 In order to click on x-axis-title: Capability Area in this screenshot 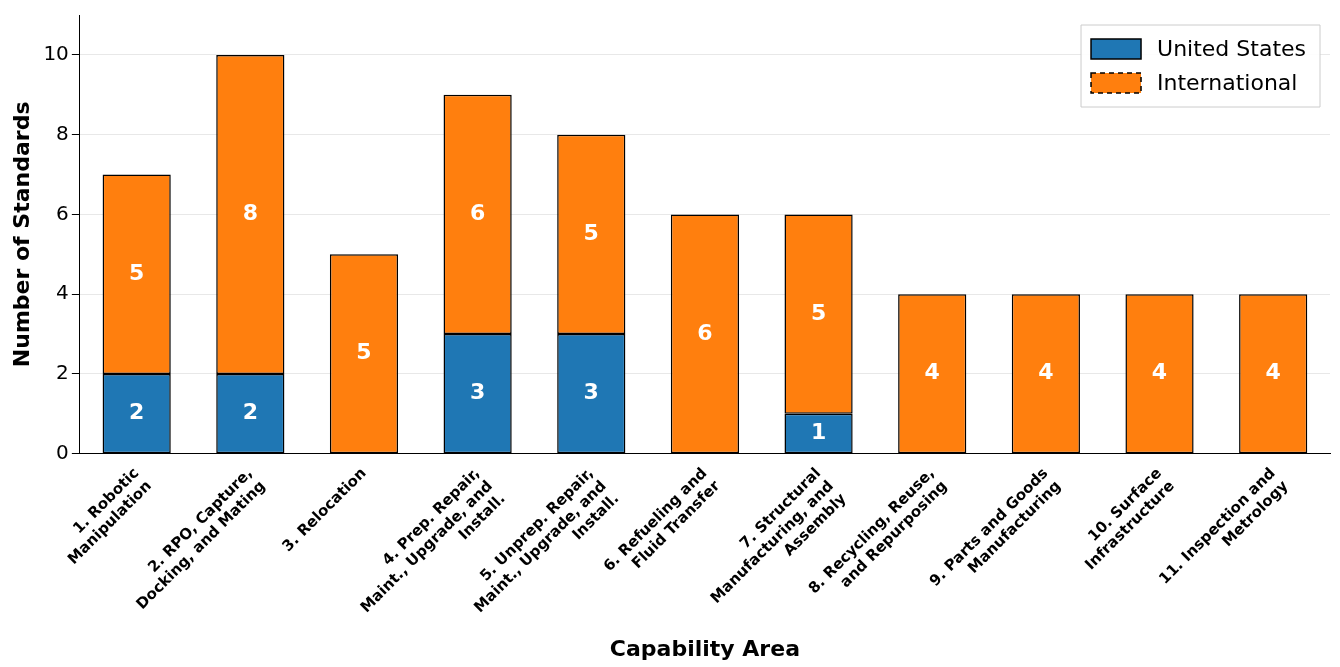, I will do `click(704, 648)`.